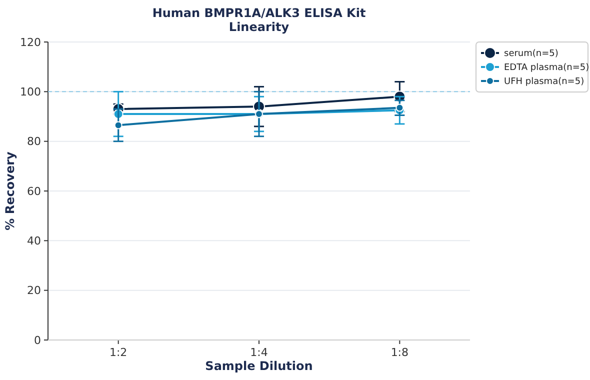 This screenshot has width=590, height=380. I want to click on y-axis-title: % Recovery, so click(10, 191).